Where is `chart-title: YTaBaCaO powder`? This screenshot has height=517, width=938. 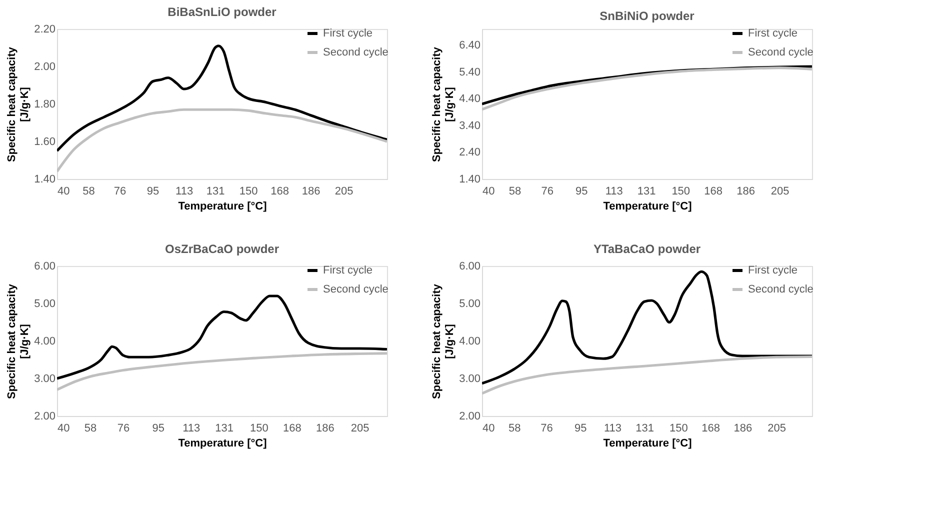 chart-title: YTaBaCaO powder is located at coordinates (647, 249).